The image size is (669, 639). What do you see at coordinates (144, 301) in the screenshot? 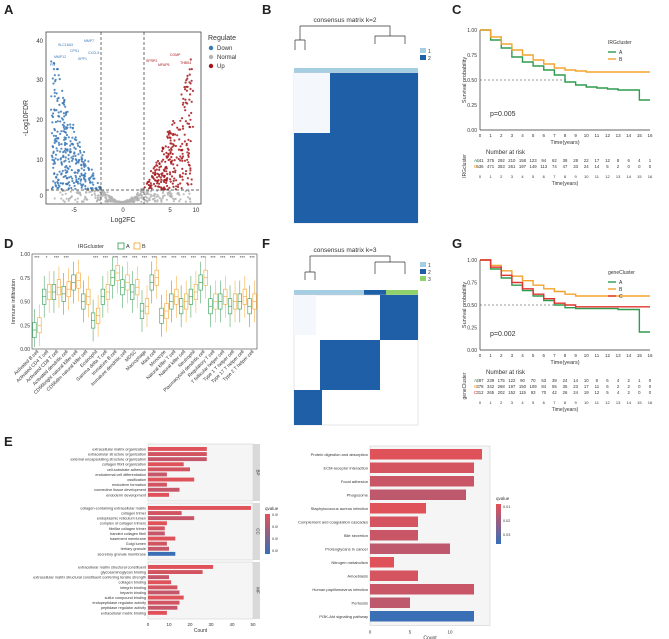
I see `box-frame` at bounding box center [144, 301].